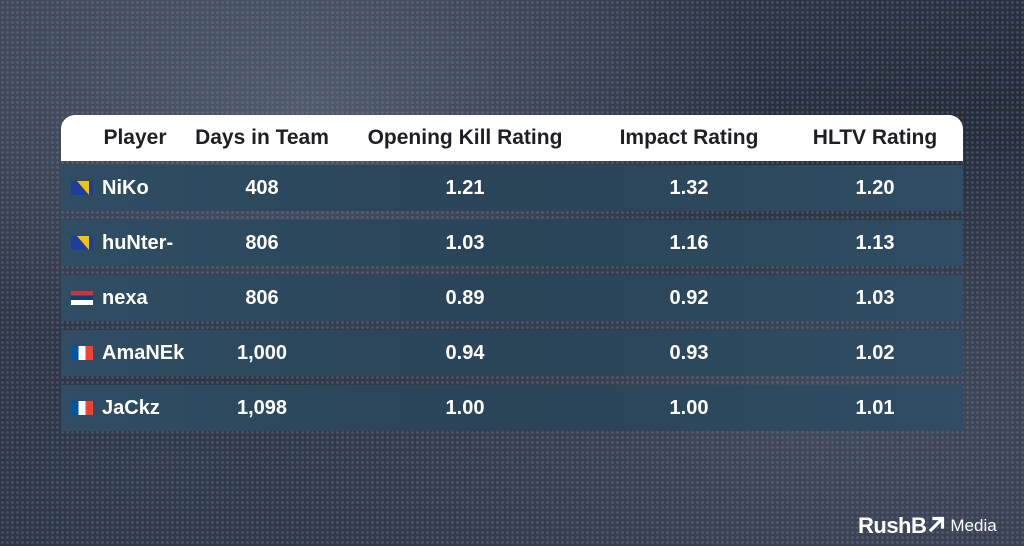  I want to click on days-in-team-value: 1,098, so click(262, 408).